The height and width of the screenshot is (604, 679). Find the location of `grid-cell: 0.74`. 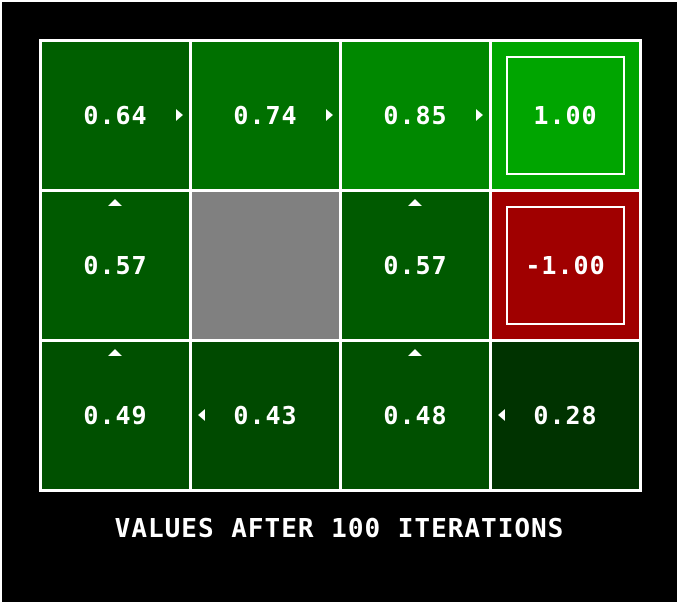

grid-cell: 0.74 is located at coordinates (265, 115).